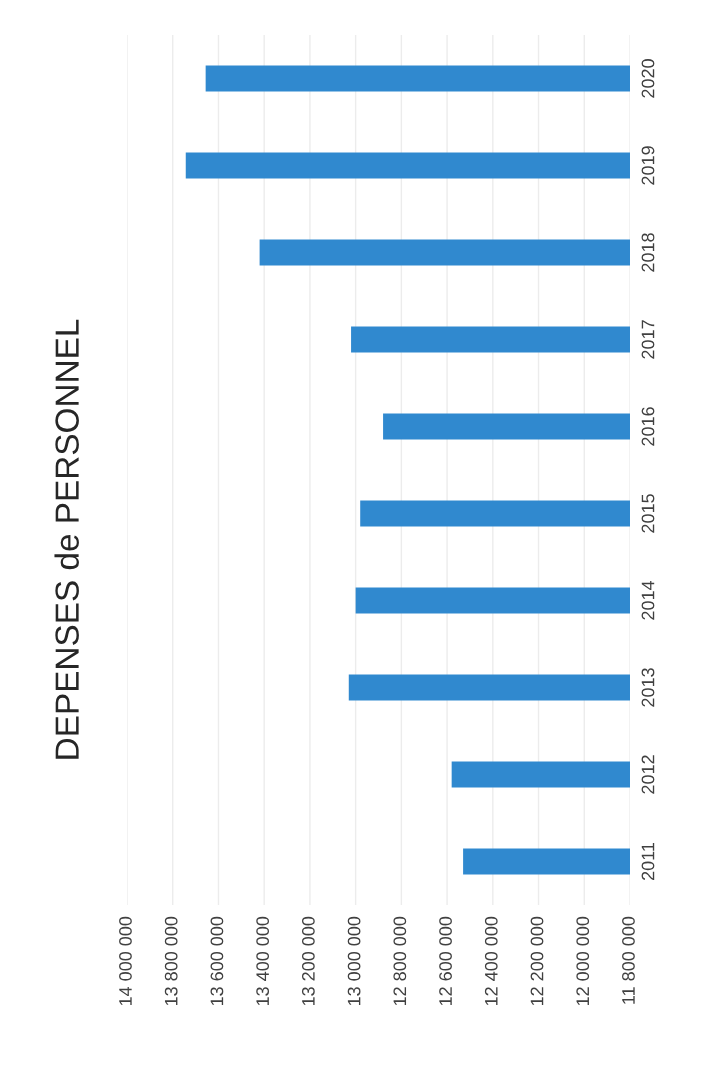  What do you see at coordinates (648, 426) in the screenshot?
I see `y-tick-label: 2016` at bounding box center [648, 426].